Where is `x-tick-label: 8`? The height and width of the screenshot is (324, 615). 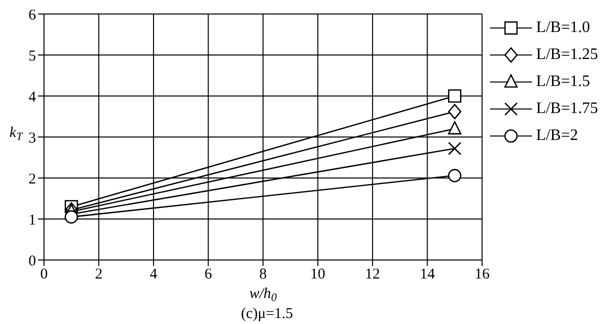 x-tick-label: 8 is located at coordinates (263, 274).